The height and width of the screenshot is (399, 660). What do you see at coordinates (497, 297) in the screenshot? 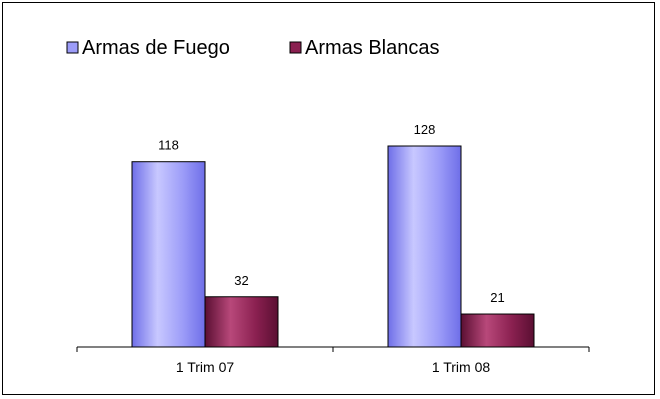
I see `data-label-armas-blancas-1-trim-08: 21` at bounding box center [497, 297].